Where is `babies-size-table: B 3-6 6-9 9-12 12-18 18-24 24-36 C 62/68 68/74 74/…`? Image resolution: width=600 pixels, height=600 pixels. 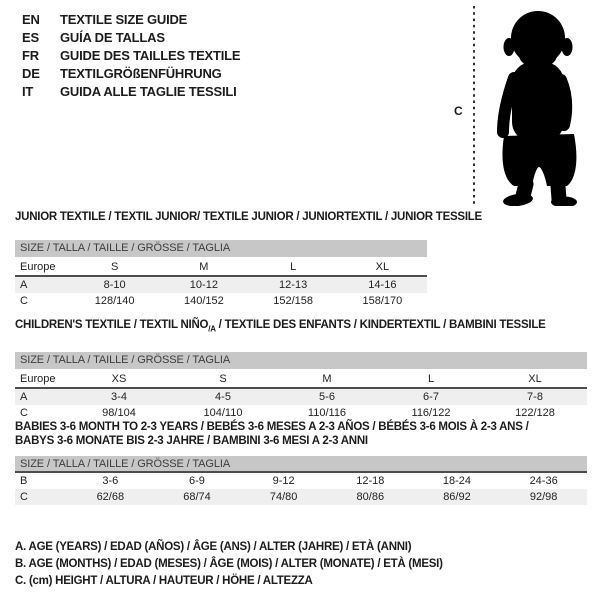
babies-size-table: B 3-6 6-9 9-12 12-18 18-24 24-36 C 62/68 68/74 74/… is located at coordinates (301, 489).